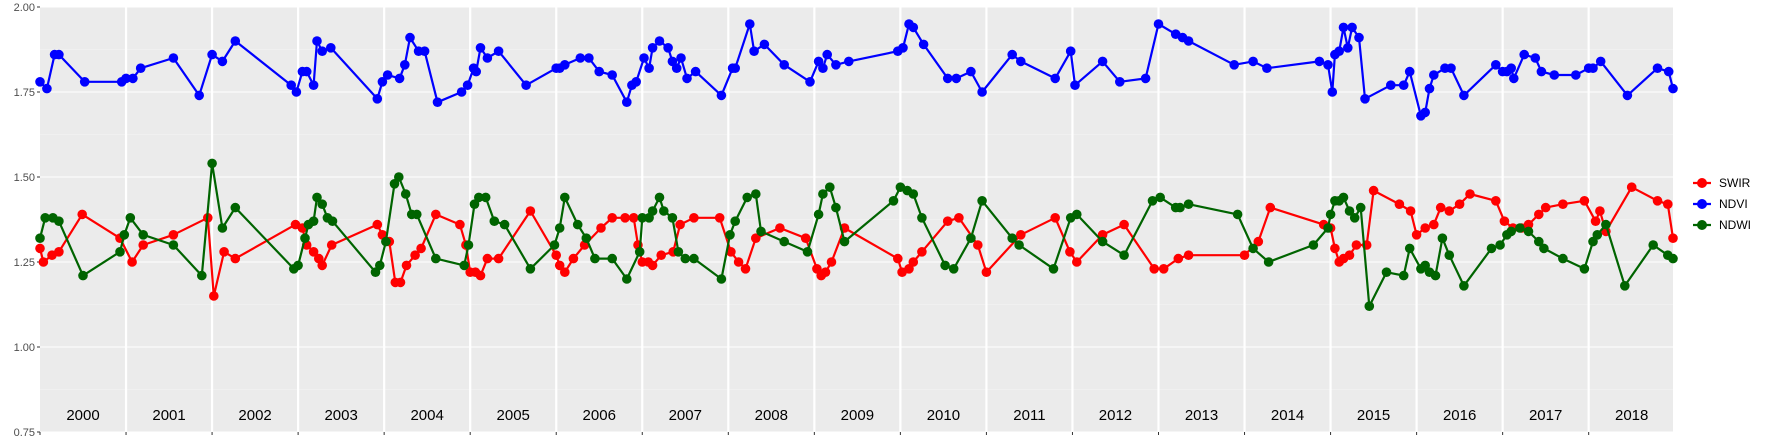 The height and width of the screenshot is (442, 1773). I want to click on legend-item-swir: SWIR, so click(1722, 183).